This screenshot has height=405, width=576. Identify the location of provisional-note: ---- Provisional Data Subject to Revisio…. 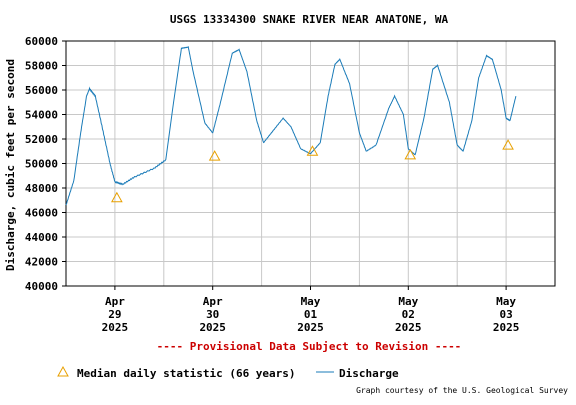
(309, 346).